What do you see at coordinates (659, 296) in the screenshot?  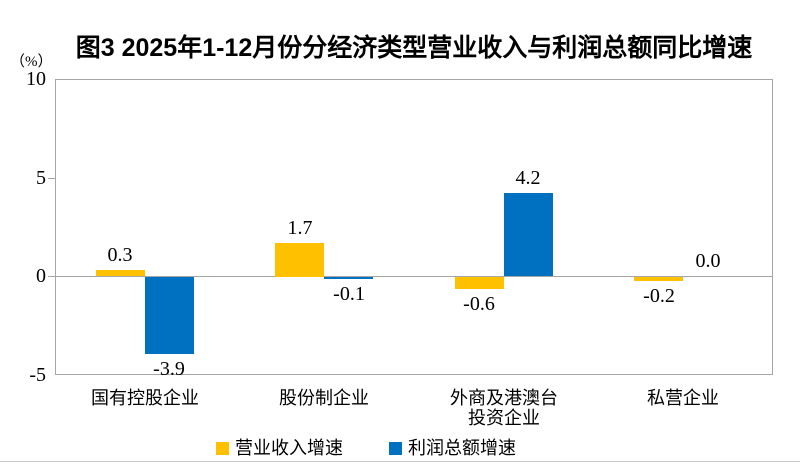 I see `bar-value-label: -0.2` at bounding box center [659, 296].